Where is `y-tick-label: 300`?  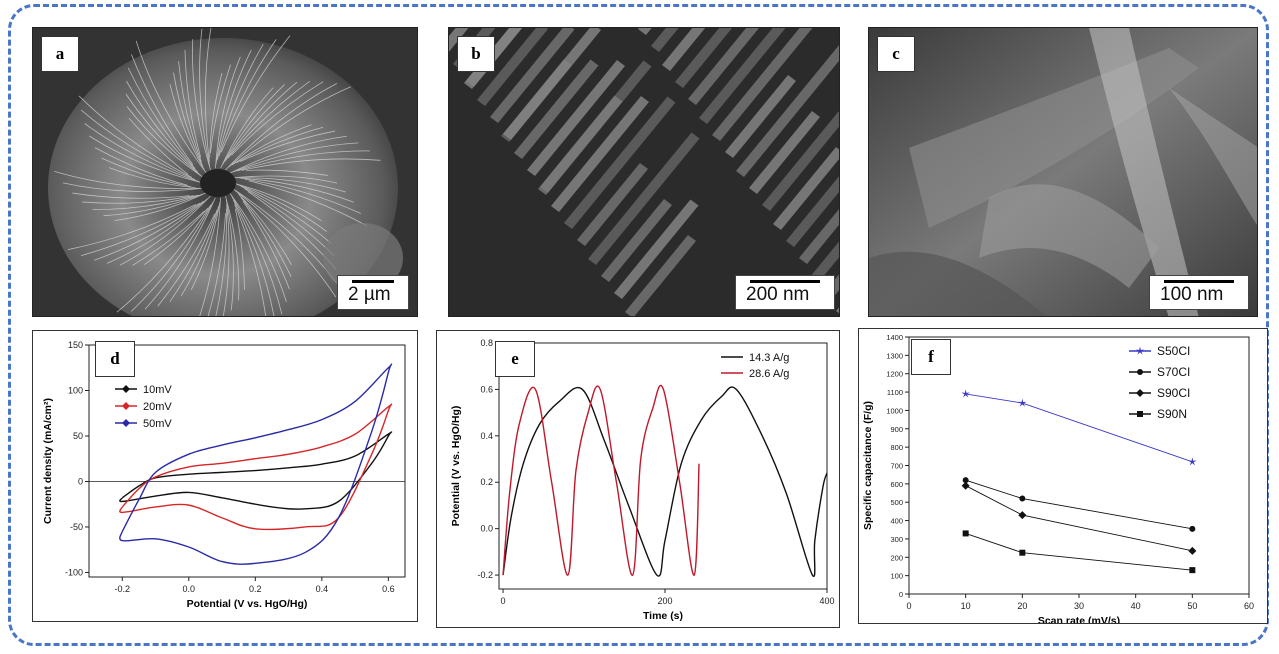
y-tick-label: 300 is located at coordinates (896, 539).